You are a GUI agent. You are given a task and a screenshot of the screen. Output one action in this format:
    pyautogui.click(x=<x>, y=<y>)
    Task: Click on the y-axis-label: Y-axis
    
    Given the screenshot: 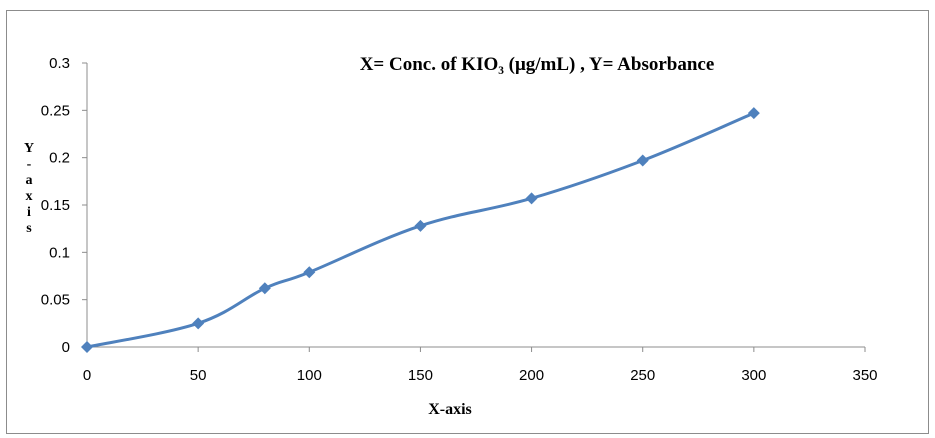 What is the action you would take?
    pyautogui.click(x=29, y=188)
    